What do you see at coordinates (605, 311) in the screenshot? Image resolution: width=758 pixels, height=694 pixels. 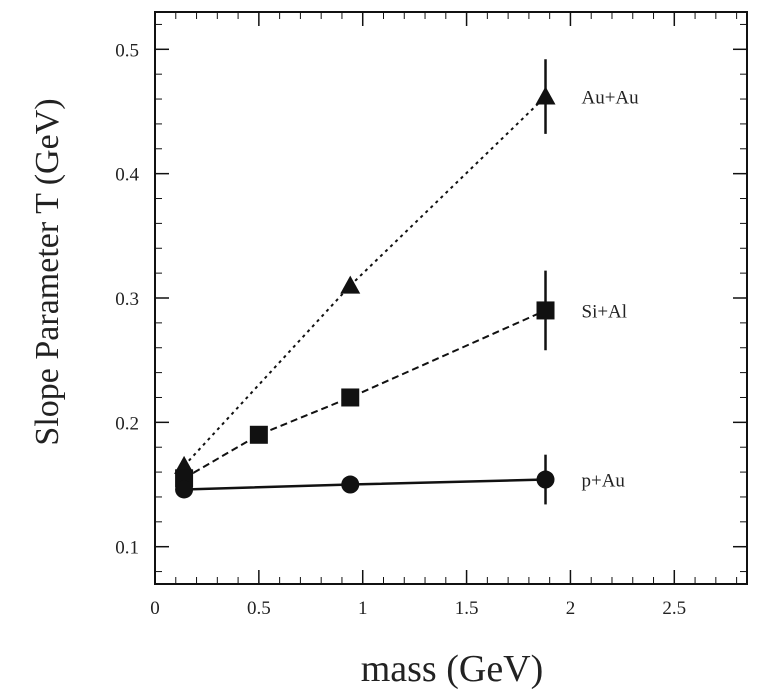 I see `series-label: Si+Al` at bounding box center [605, 311].